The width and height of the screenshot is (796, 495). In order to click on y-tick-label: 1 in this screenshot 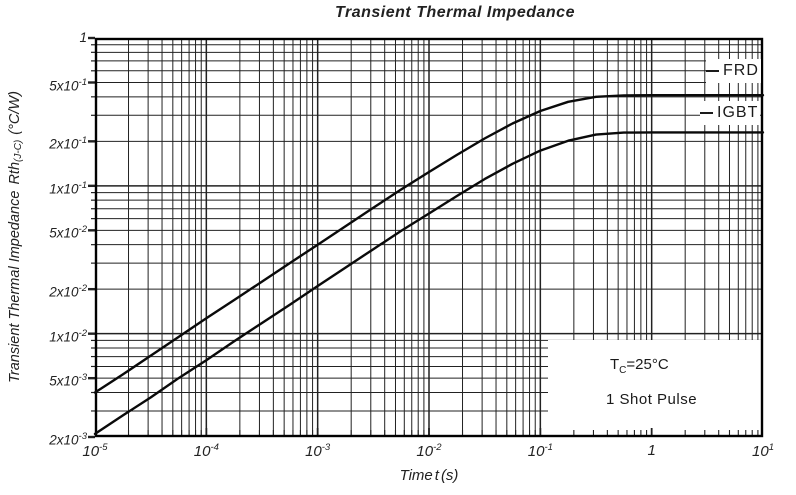, I will do `click(83, 37)`.